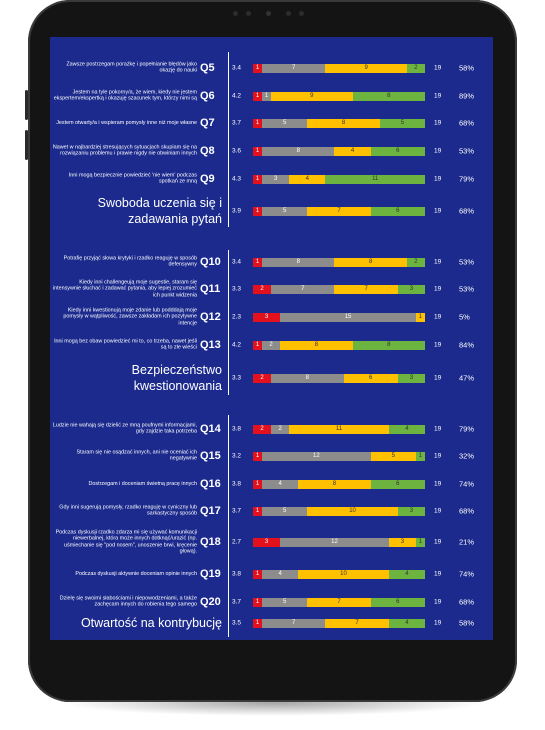 Image resolution: width=545 pixels, height=730 pixels. Describe the element at coordinates (235, 13) in the screenshot. I see `camera-dot` at that location.